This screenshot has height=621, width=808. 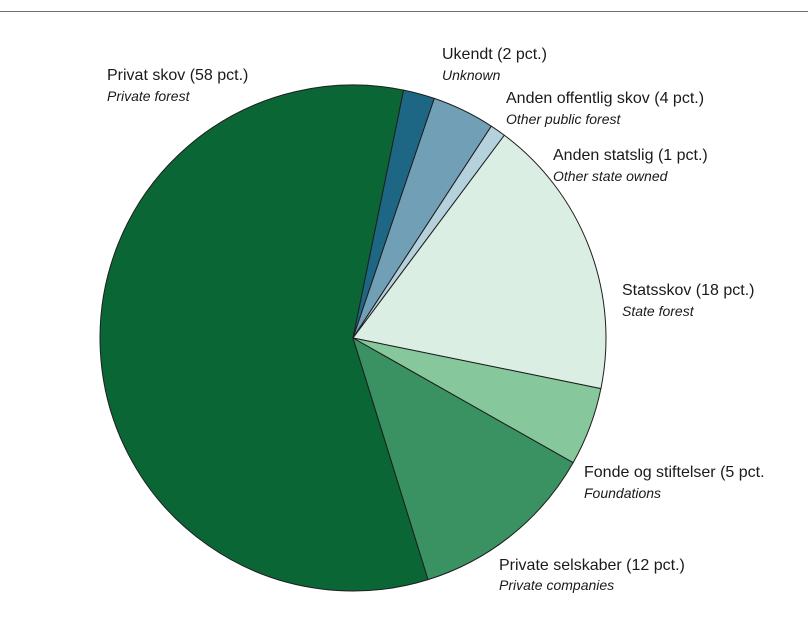 I want to click on label-private-companies: Private selskaber (12 pct.), so click(x=592, y=565).